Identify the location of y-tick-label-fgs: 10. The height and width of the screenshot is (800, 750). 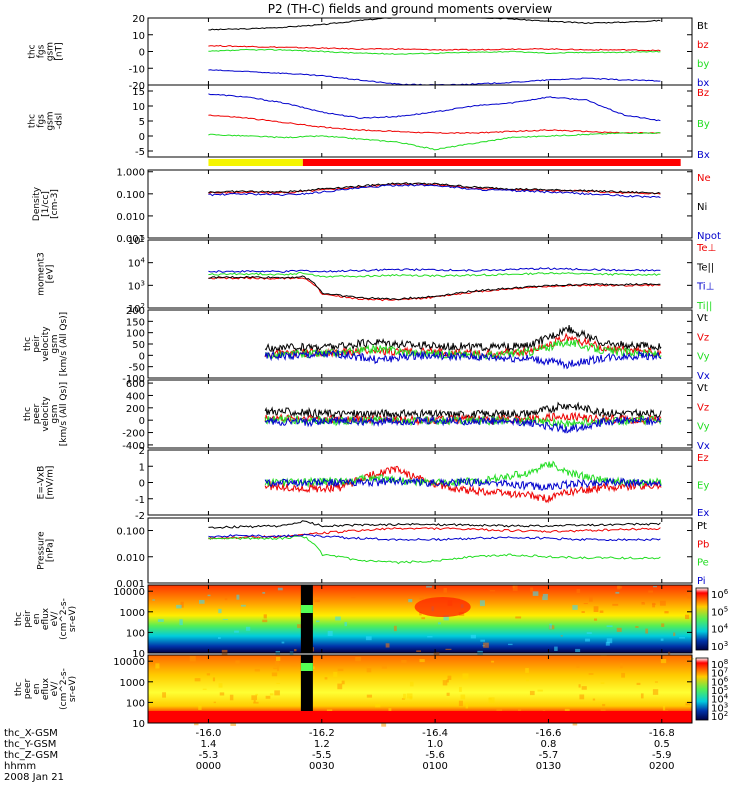
(138, 36).